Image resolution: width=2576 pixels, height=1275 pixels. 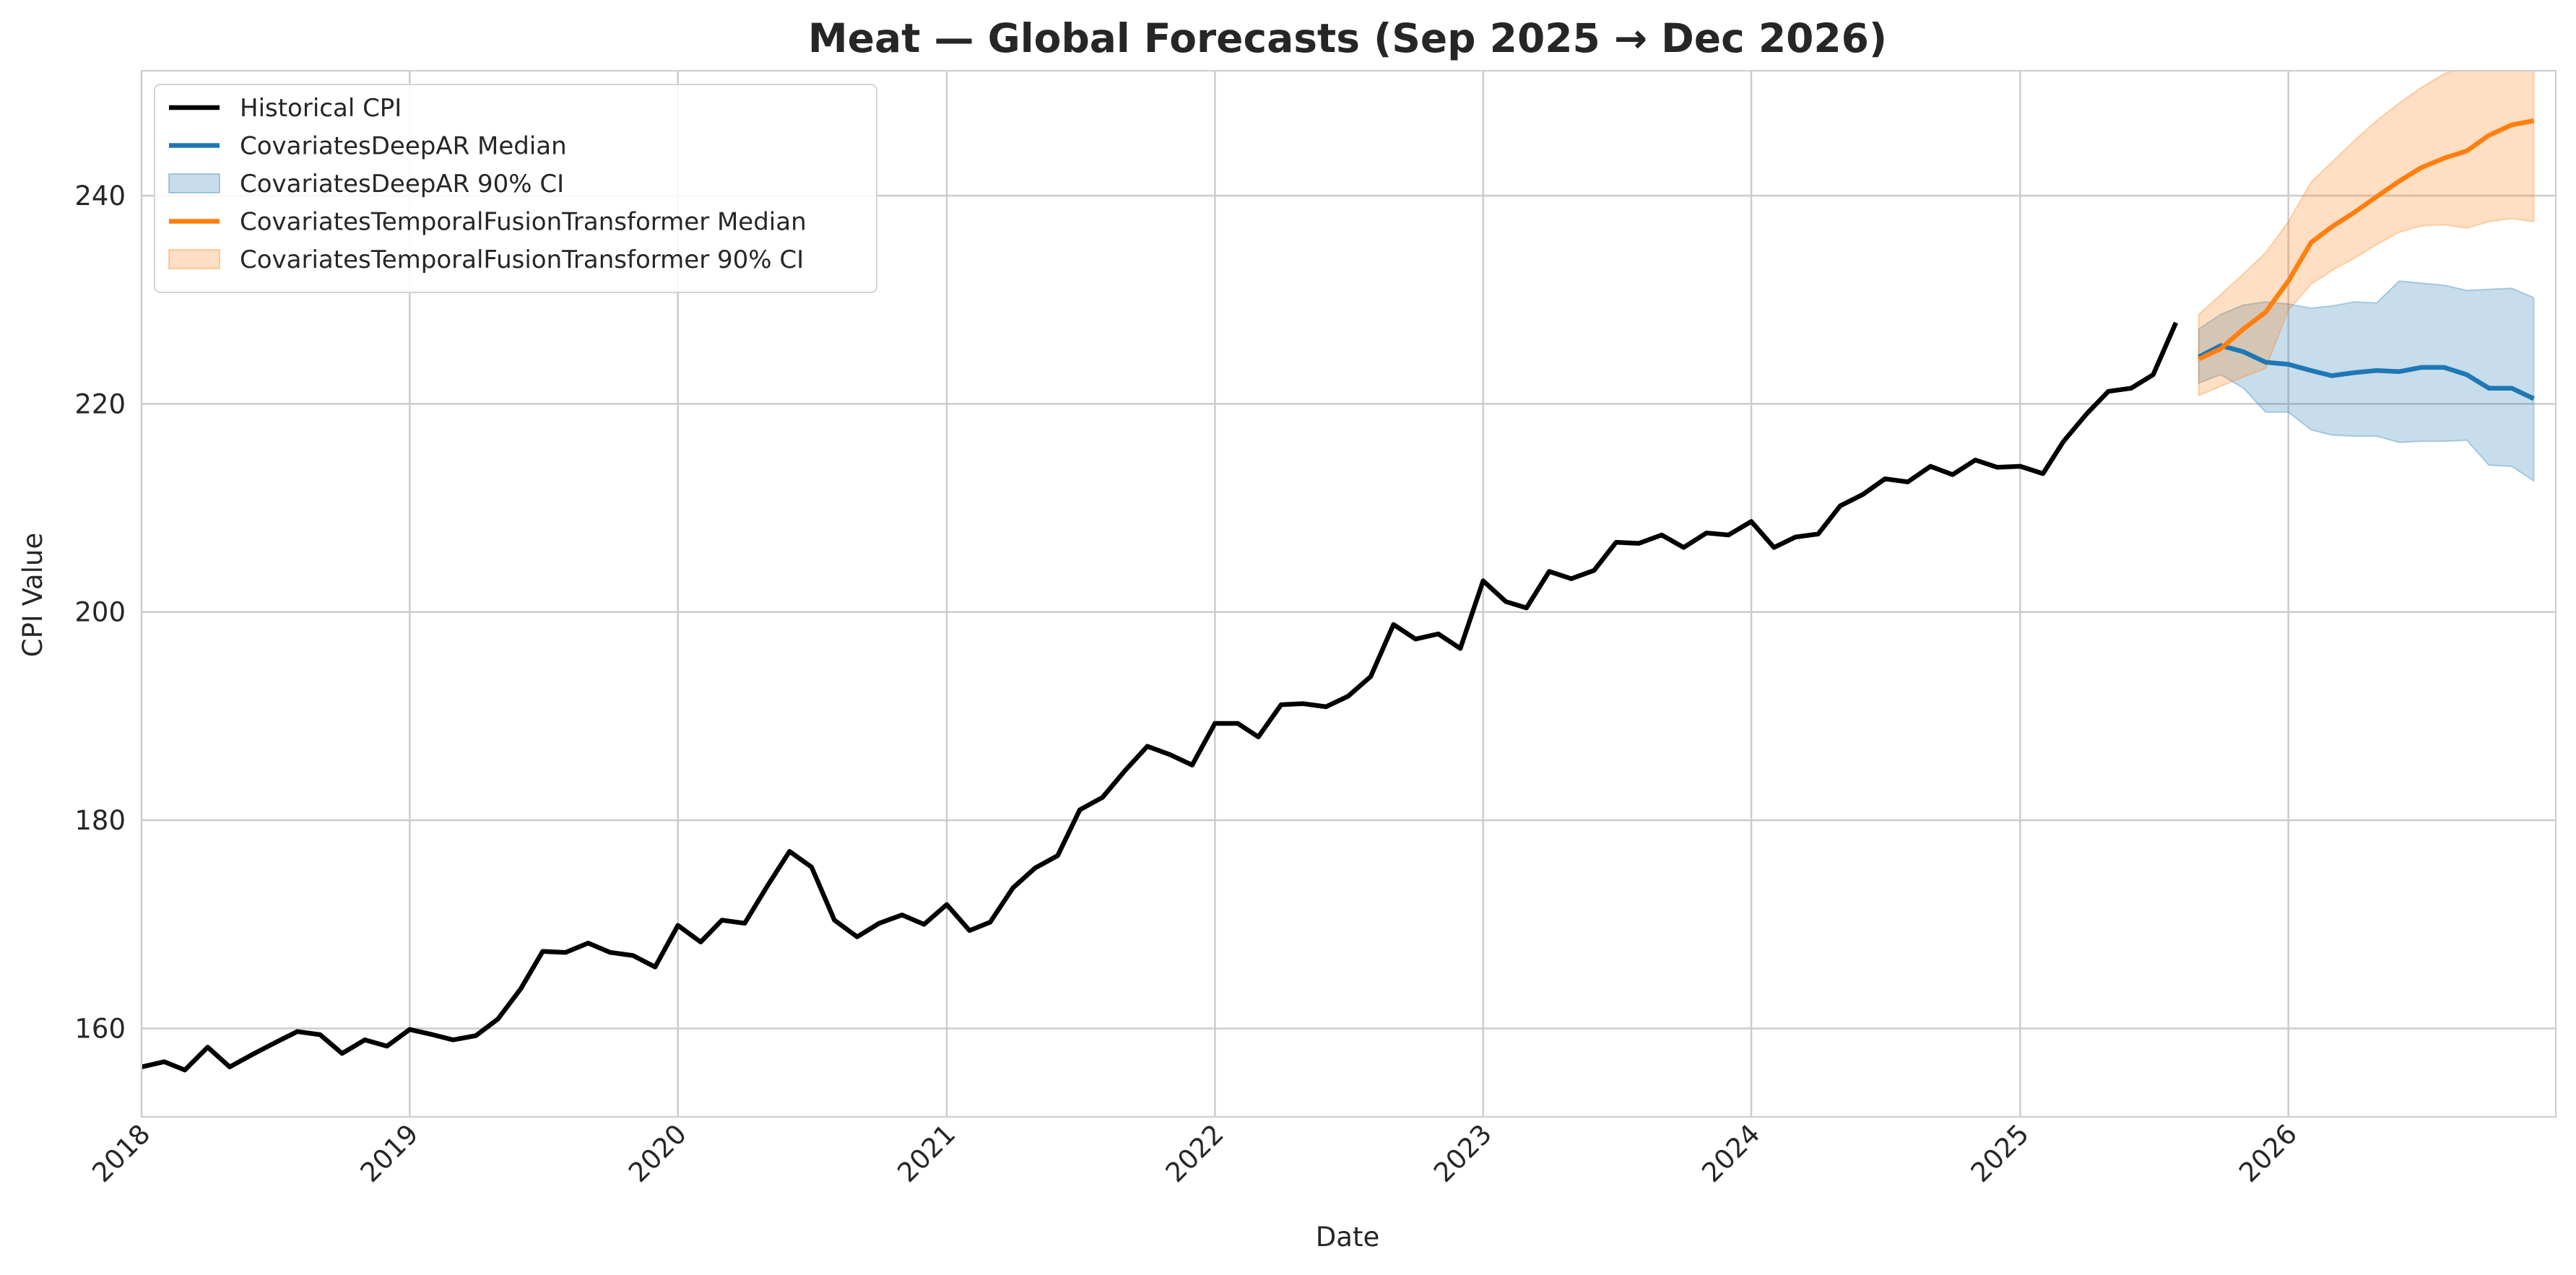 I want to click on confidence-bands, so click(x=2366, y=276).